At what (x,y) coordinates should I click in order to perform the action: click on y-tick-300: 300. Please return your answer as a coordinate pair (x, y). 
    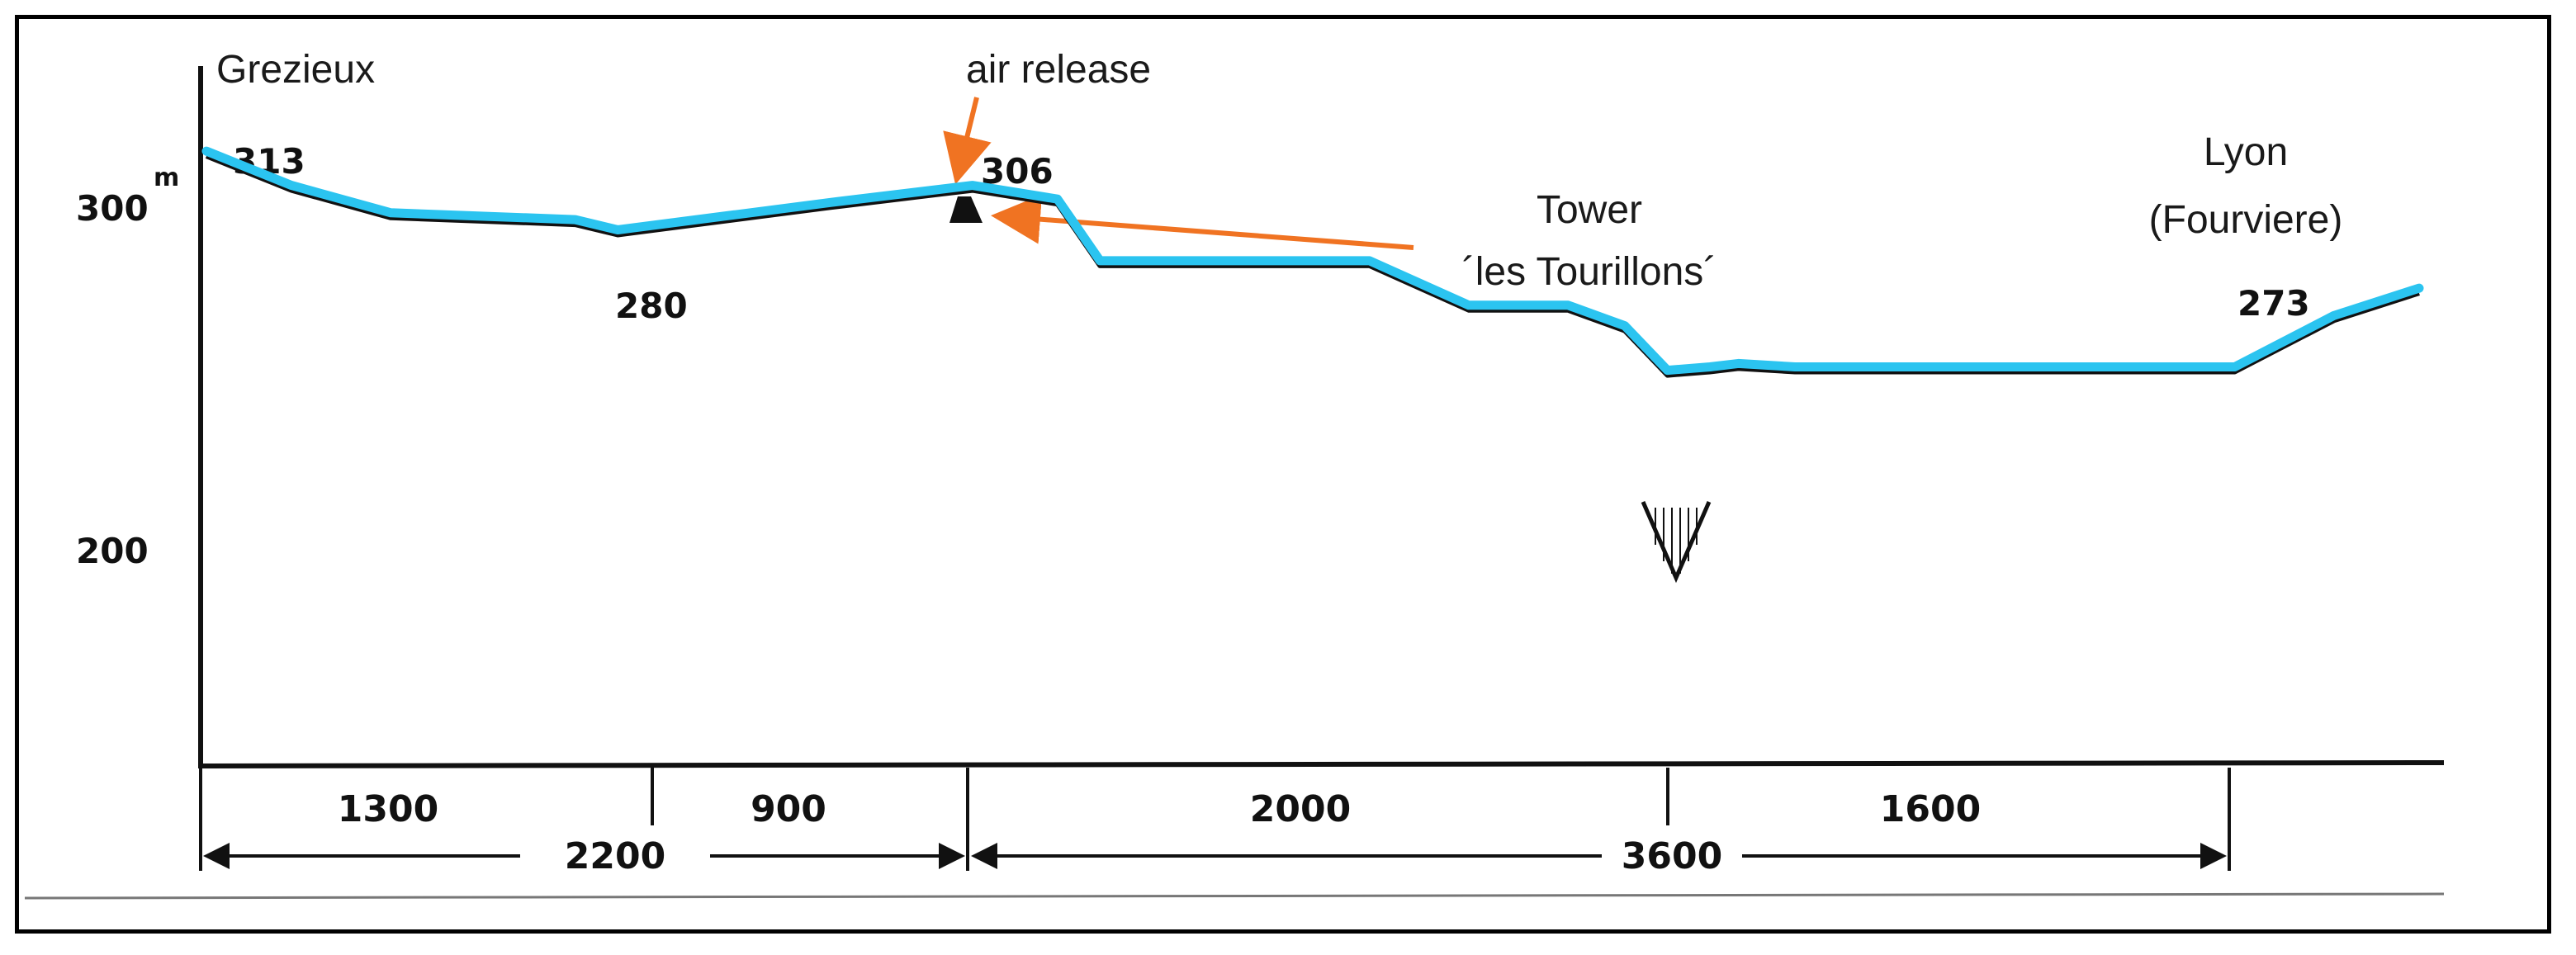
    Looking at the image, I should click on (112, 208).